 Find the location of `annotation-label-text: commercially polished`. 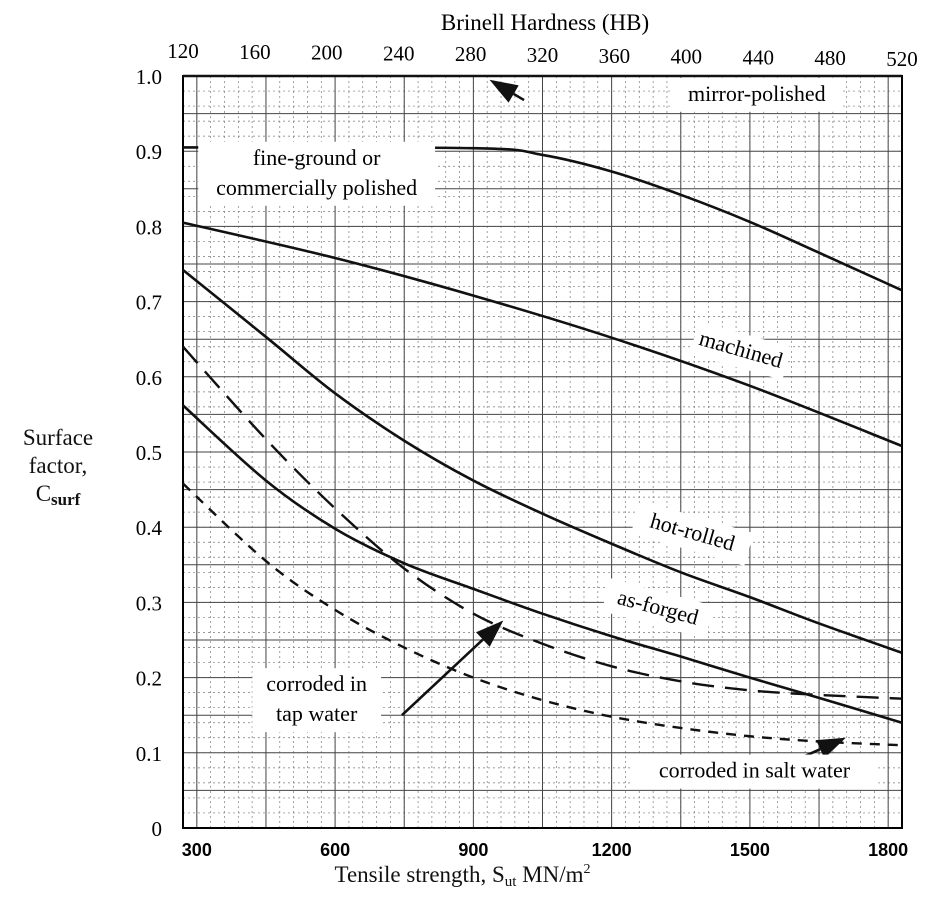

annotation-label-text: commercially polished is located at coordinates (316, 187).